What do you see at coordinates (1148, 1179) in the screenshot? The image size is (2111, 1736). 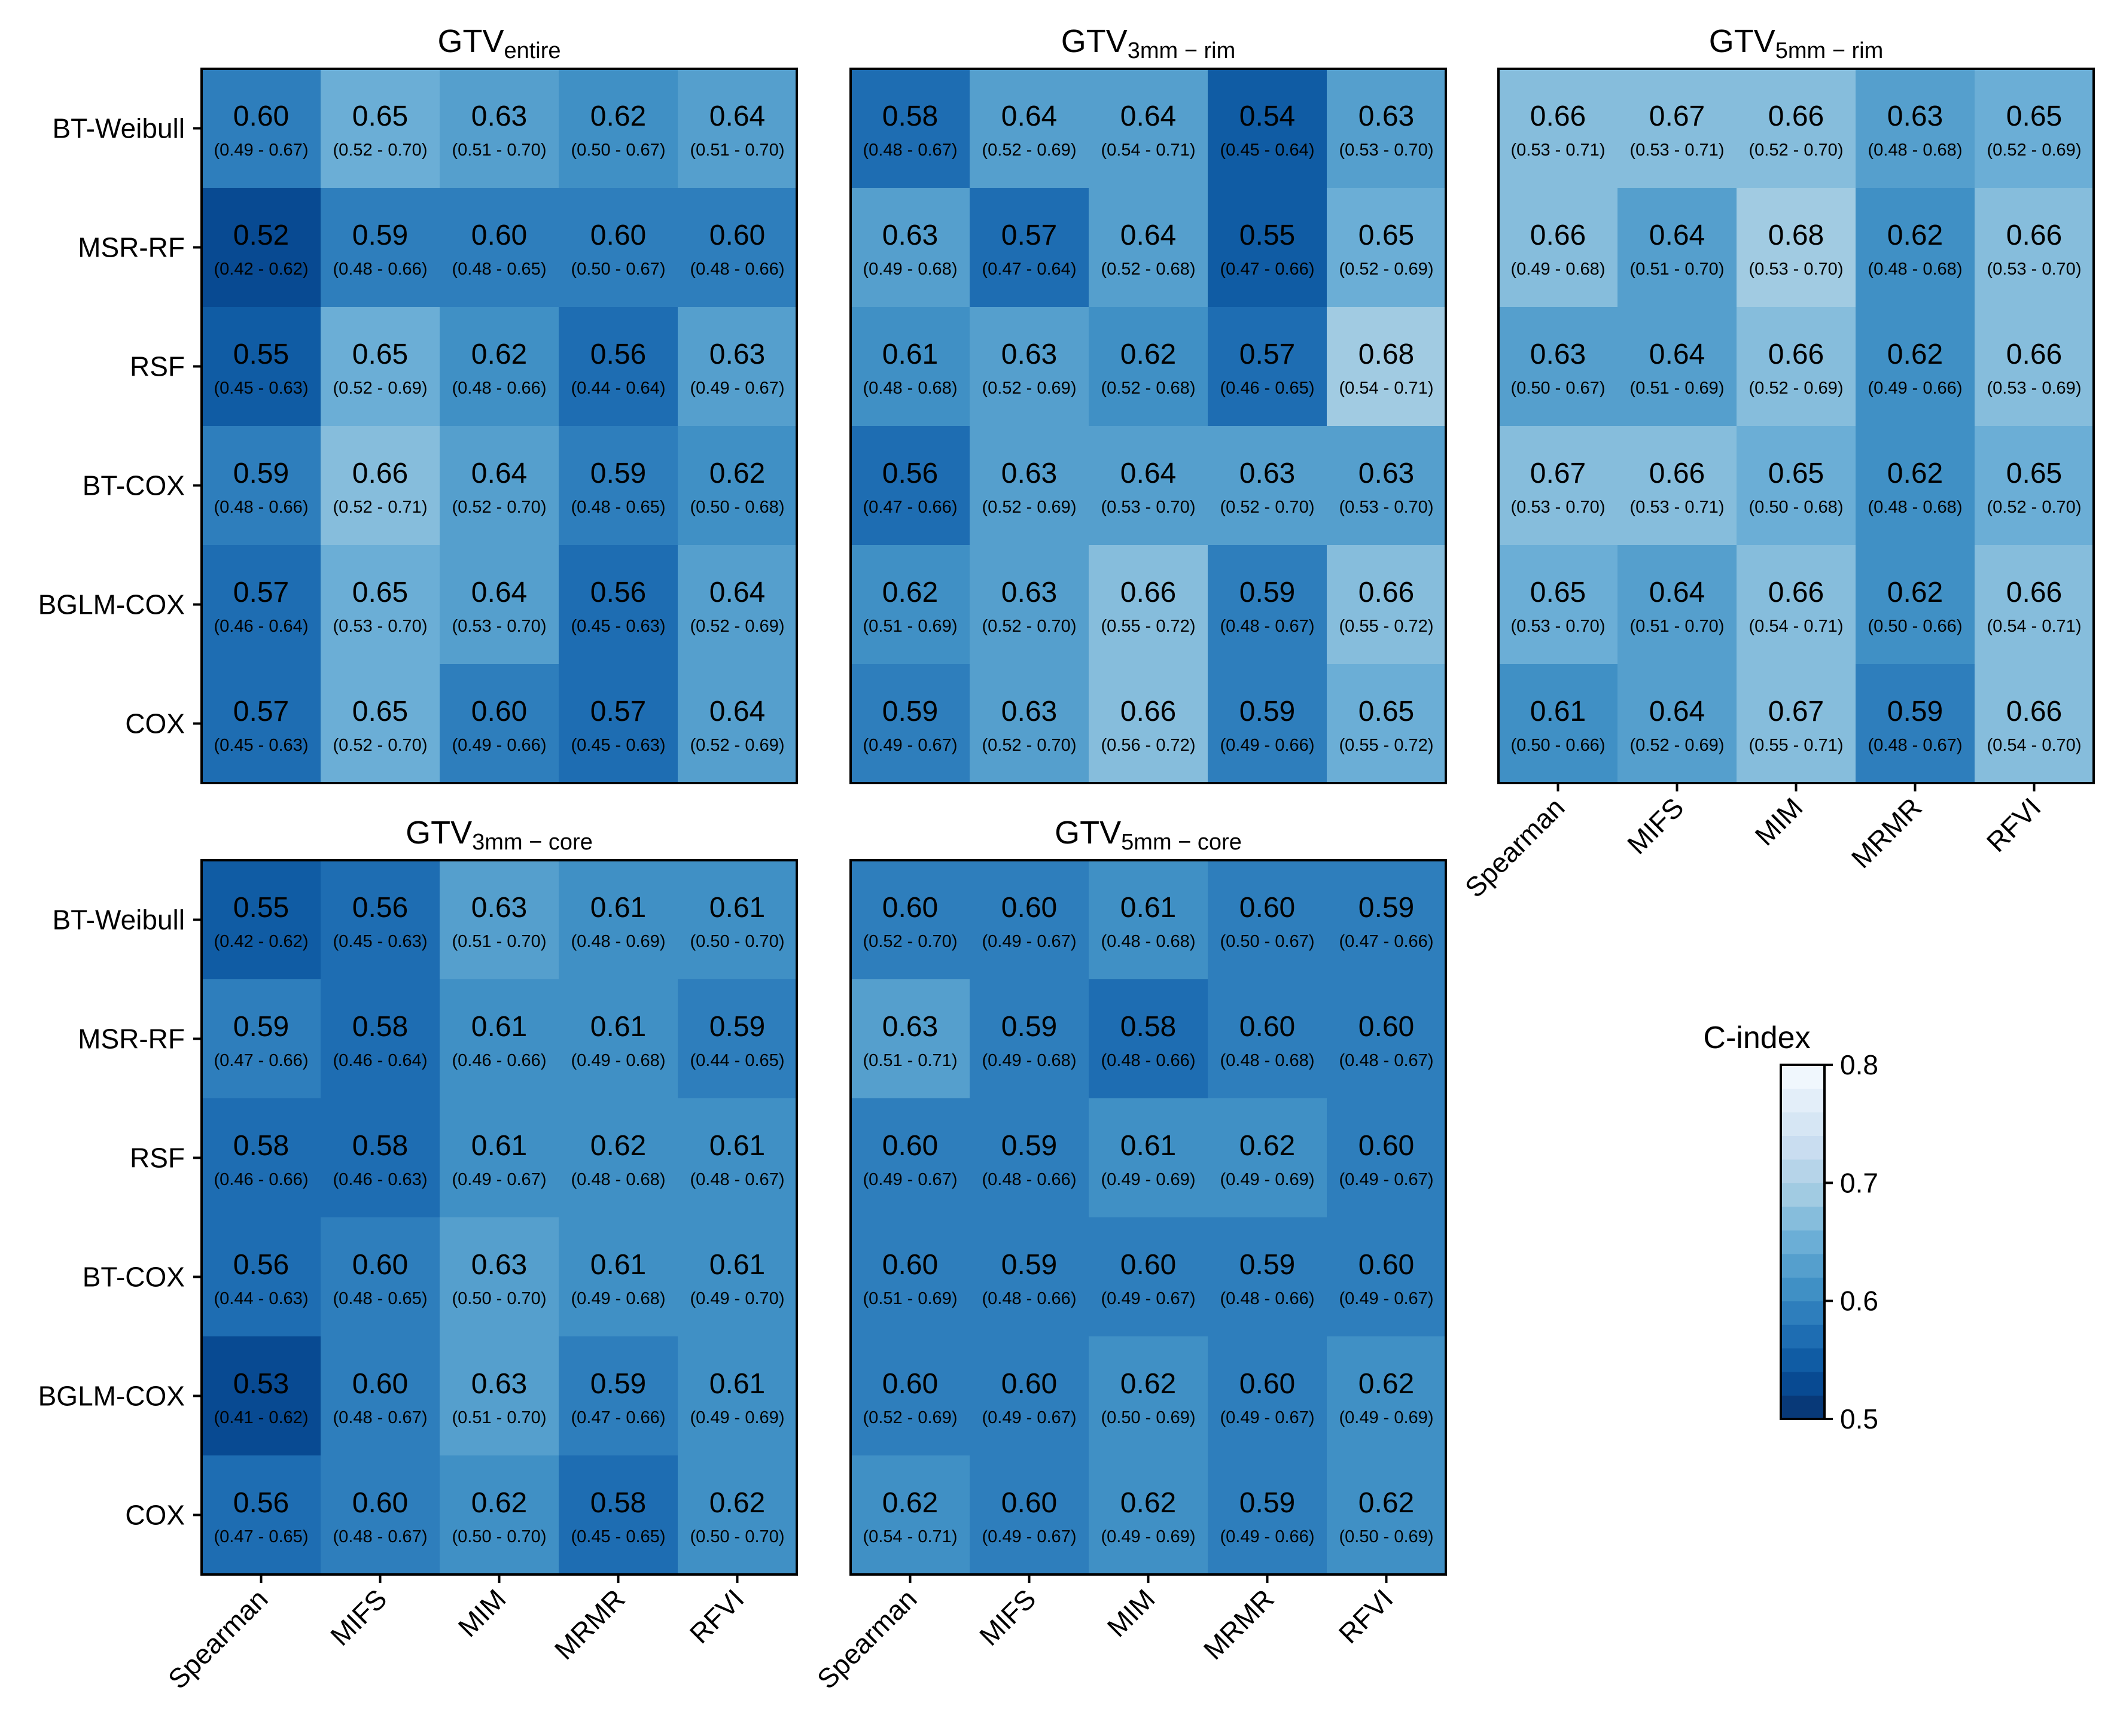 I see `cell-ci: (0.49 - 0.69)` at bounding box center [1148, 1179].